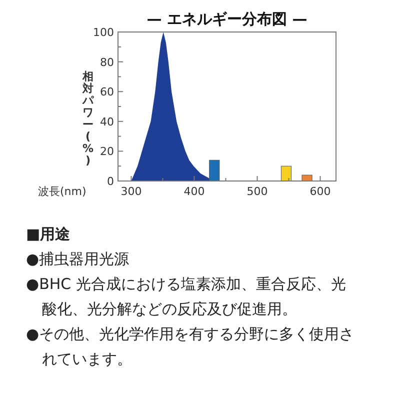 The image size is (400, 400). I want to click on y-tick-label: 0, so click(110, 181).